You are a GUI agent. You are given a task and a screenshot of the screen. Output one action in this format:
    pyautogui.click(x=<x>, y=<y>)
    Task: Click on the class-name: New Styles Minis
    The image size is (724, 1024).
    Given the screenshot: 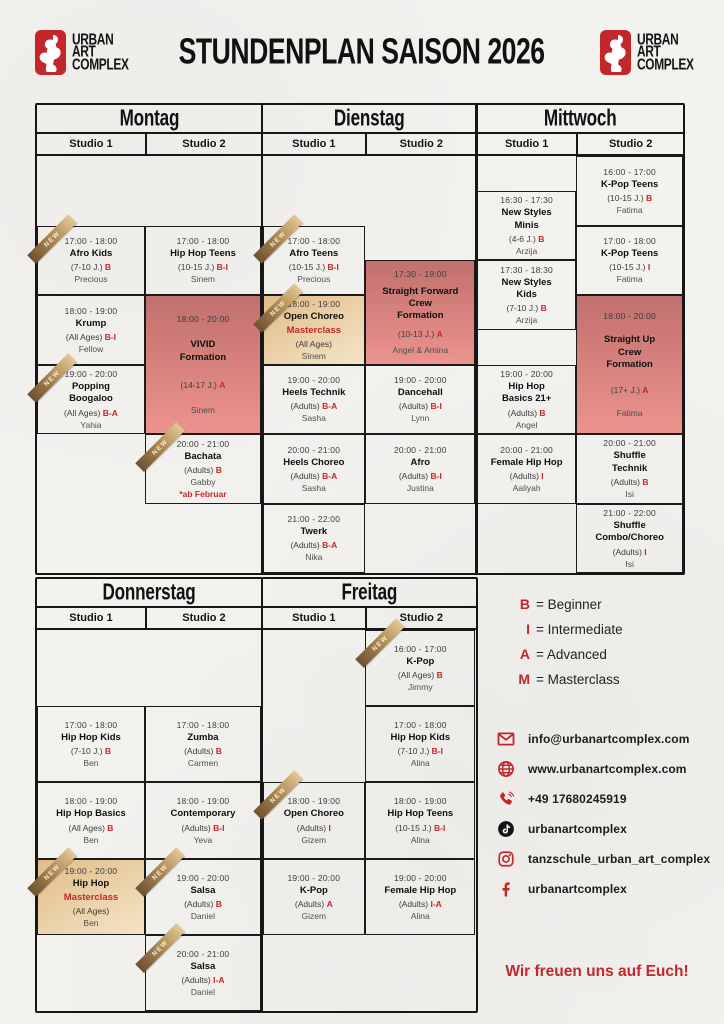 What is the action you would take?
    pyautogui.click(x=526, y=219)
    